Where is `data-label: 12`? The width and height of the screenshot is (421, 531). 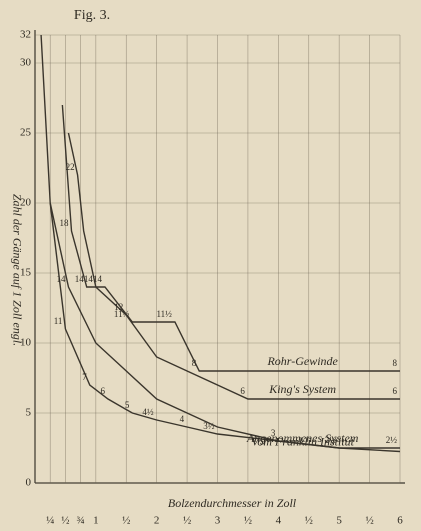 data-label: 12 is located at coordinates (118, 307).